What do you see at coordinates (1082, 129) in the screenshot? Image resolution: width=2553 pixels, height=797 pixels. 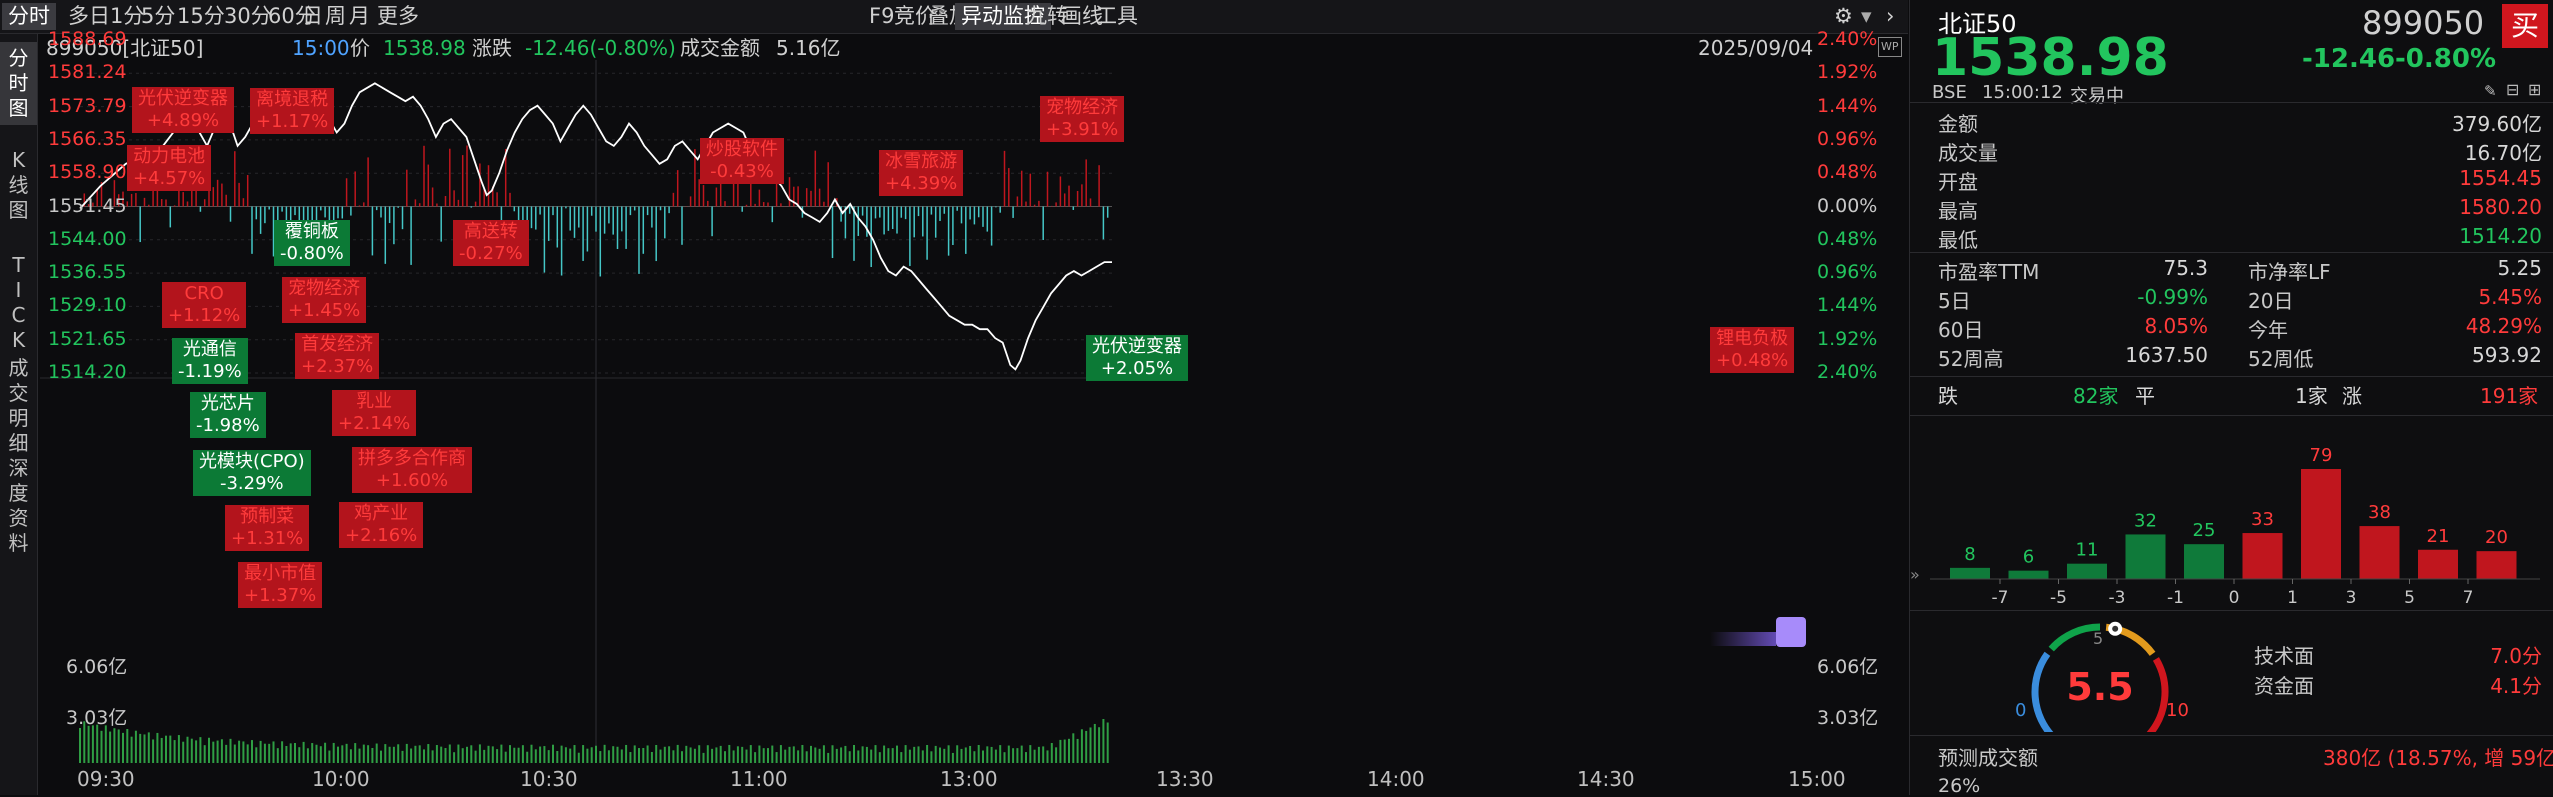 I see `callout-pct: +3.91%` at bounding box center [1082, 129].